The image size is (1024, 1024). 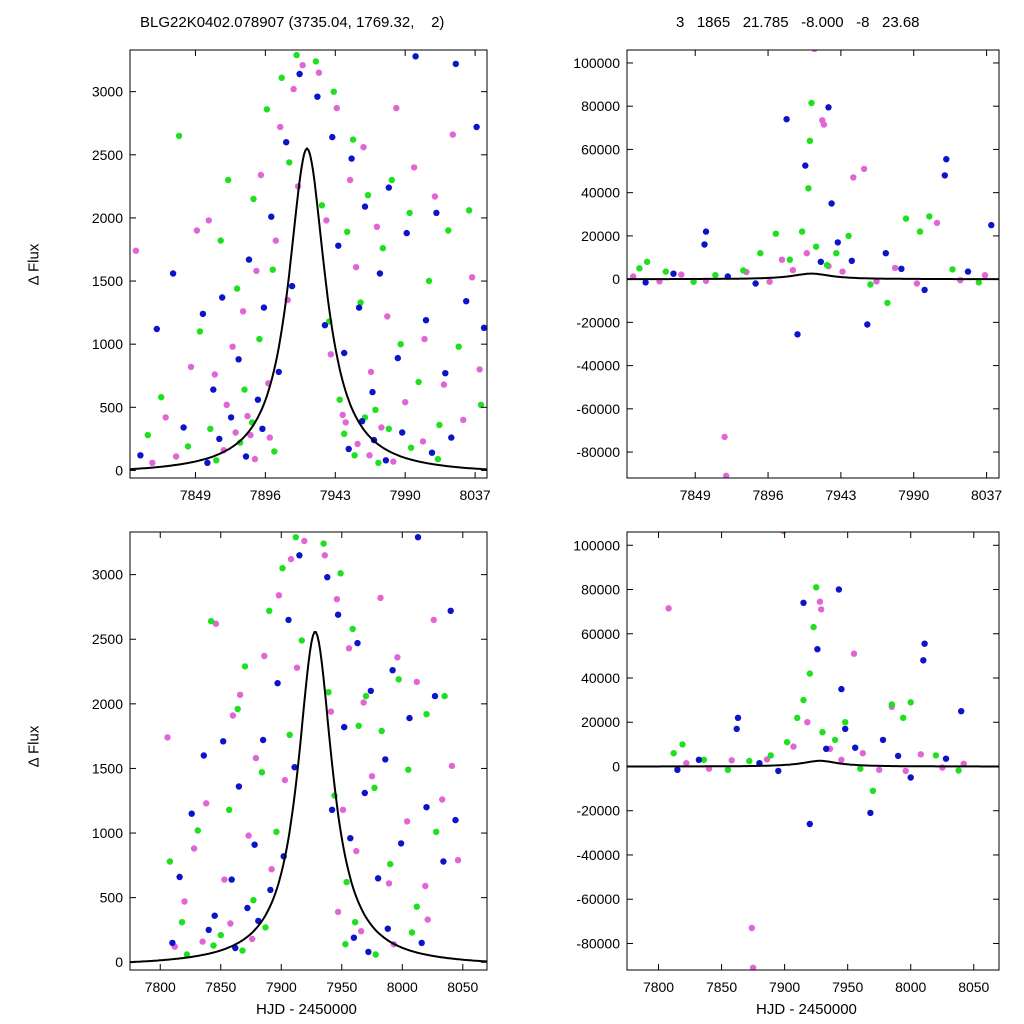 What do you see at coordinates (658, 987) in the screenshot?
I see `x-tick-label: 7800` at bounding box center [658, 987].